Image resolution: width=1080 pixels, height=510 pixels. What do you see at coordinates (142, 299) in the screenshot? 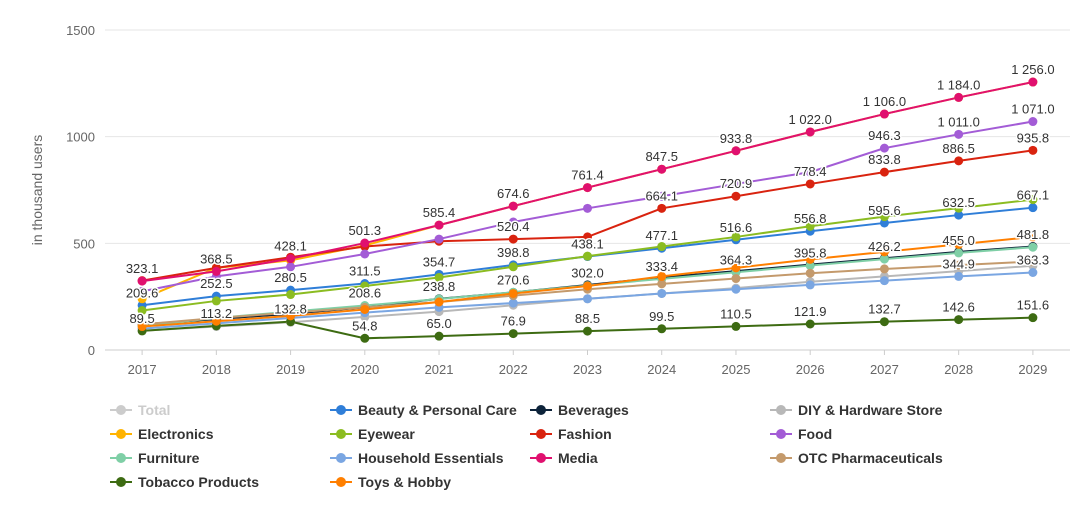
I see `data-point-electronics` at bounding box center [142, 299].